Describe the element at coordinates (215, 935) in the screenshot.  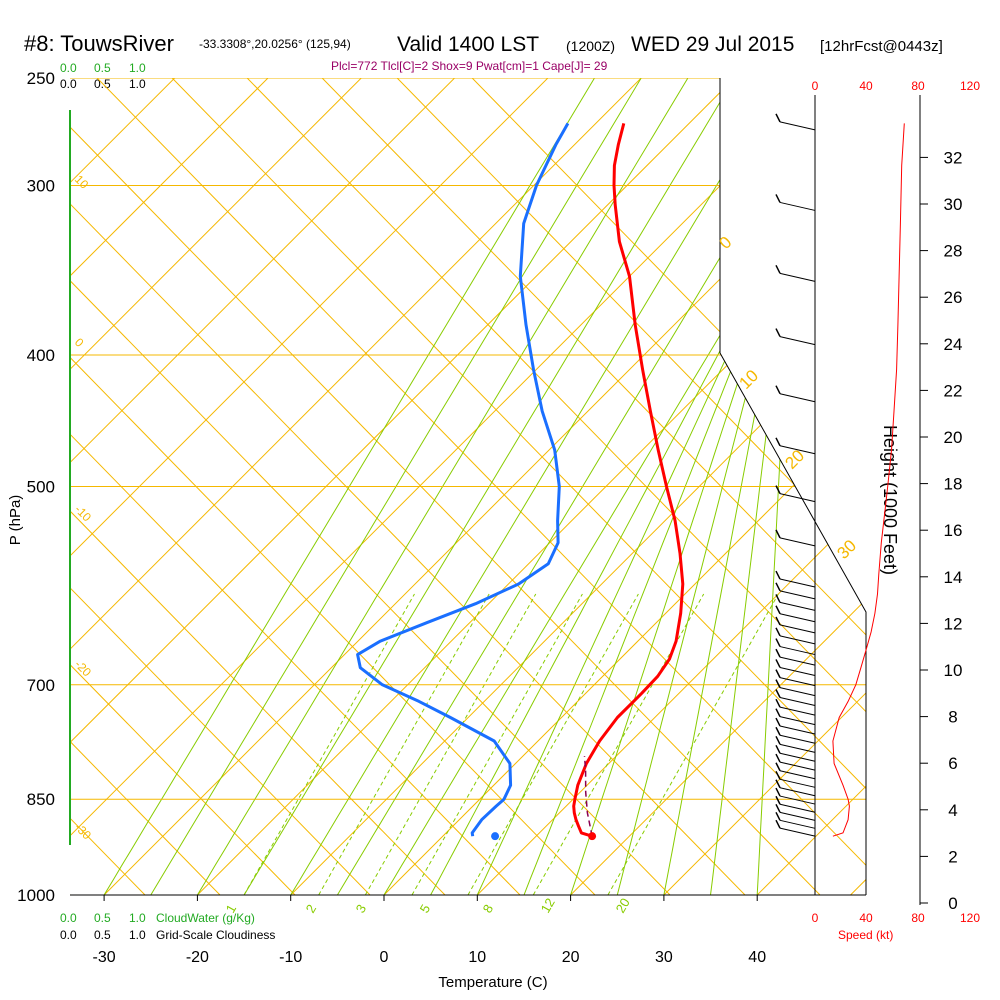
I see `cloudiness-label: Grid-Scale Cloudiness` at that location.